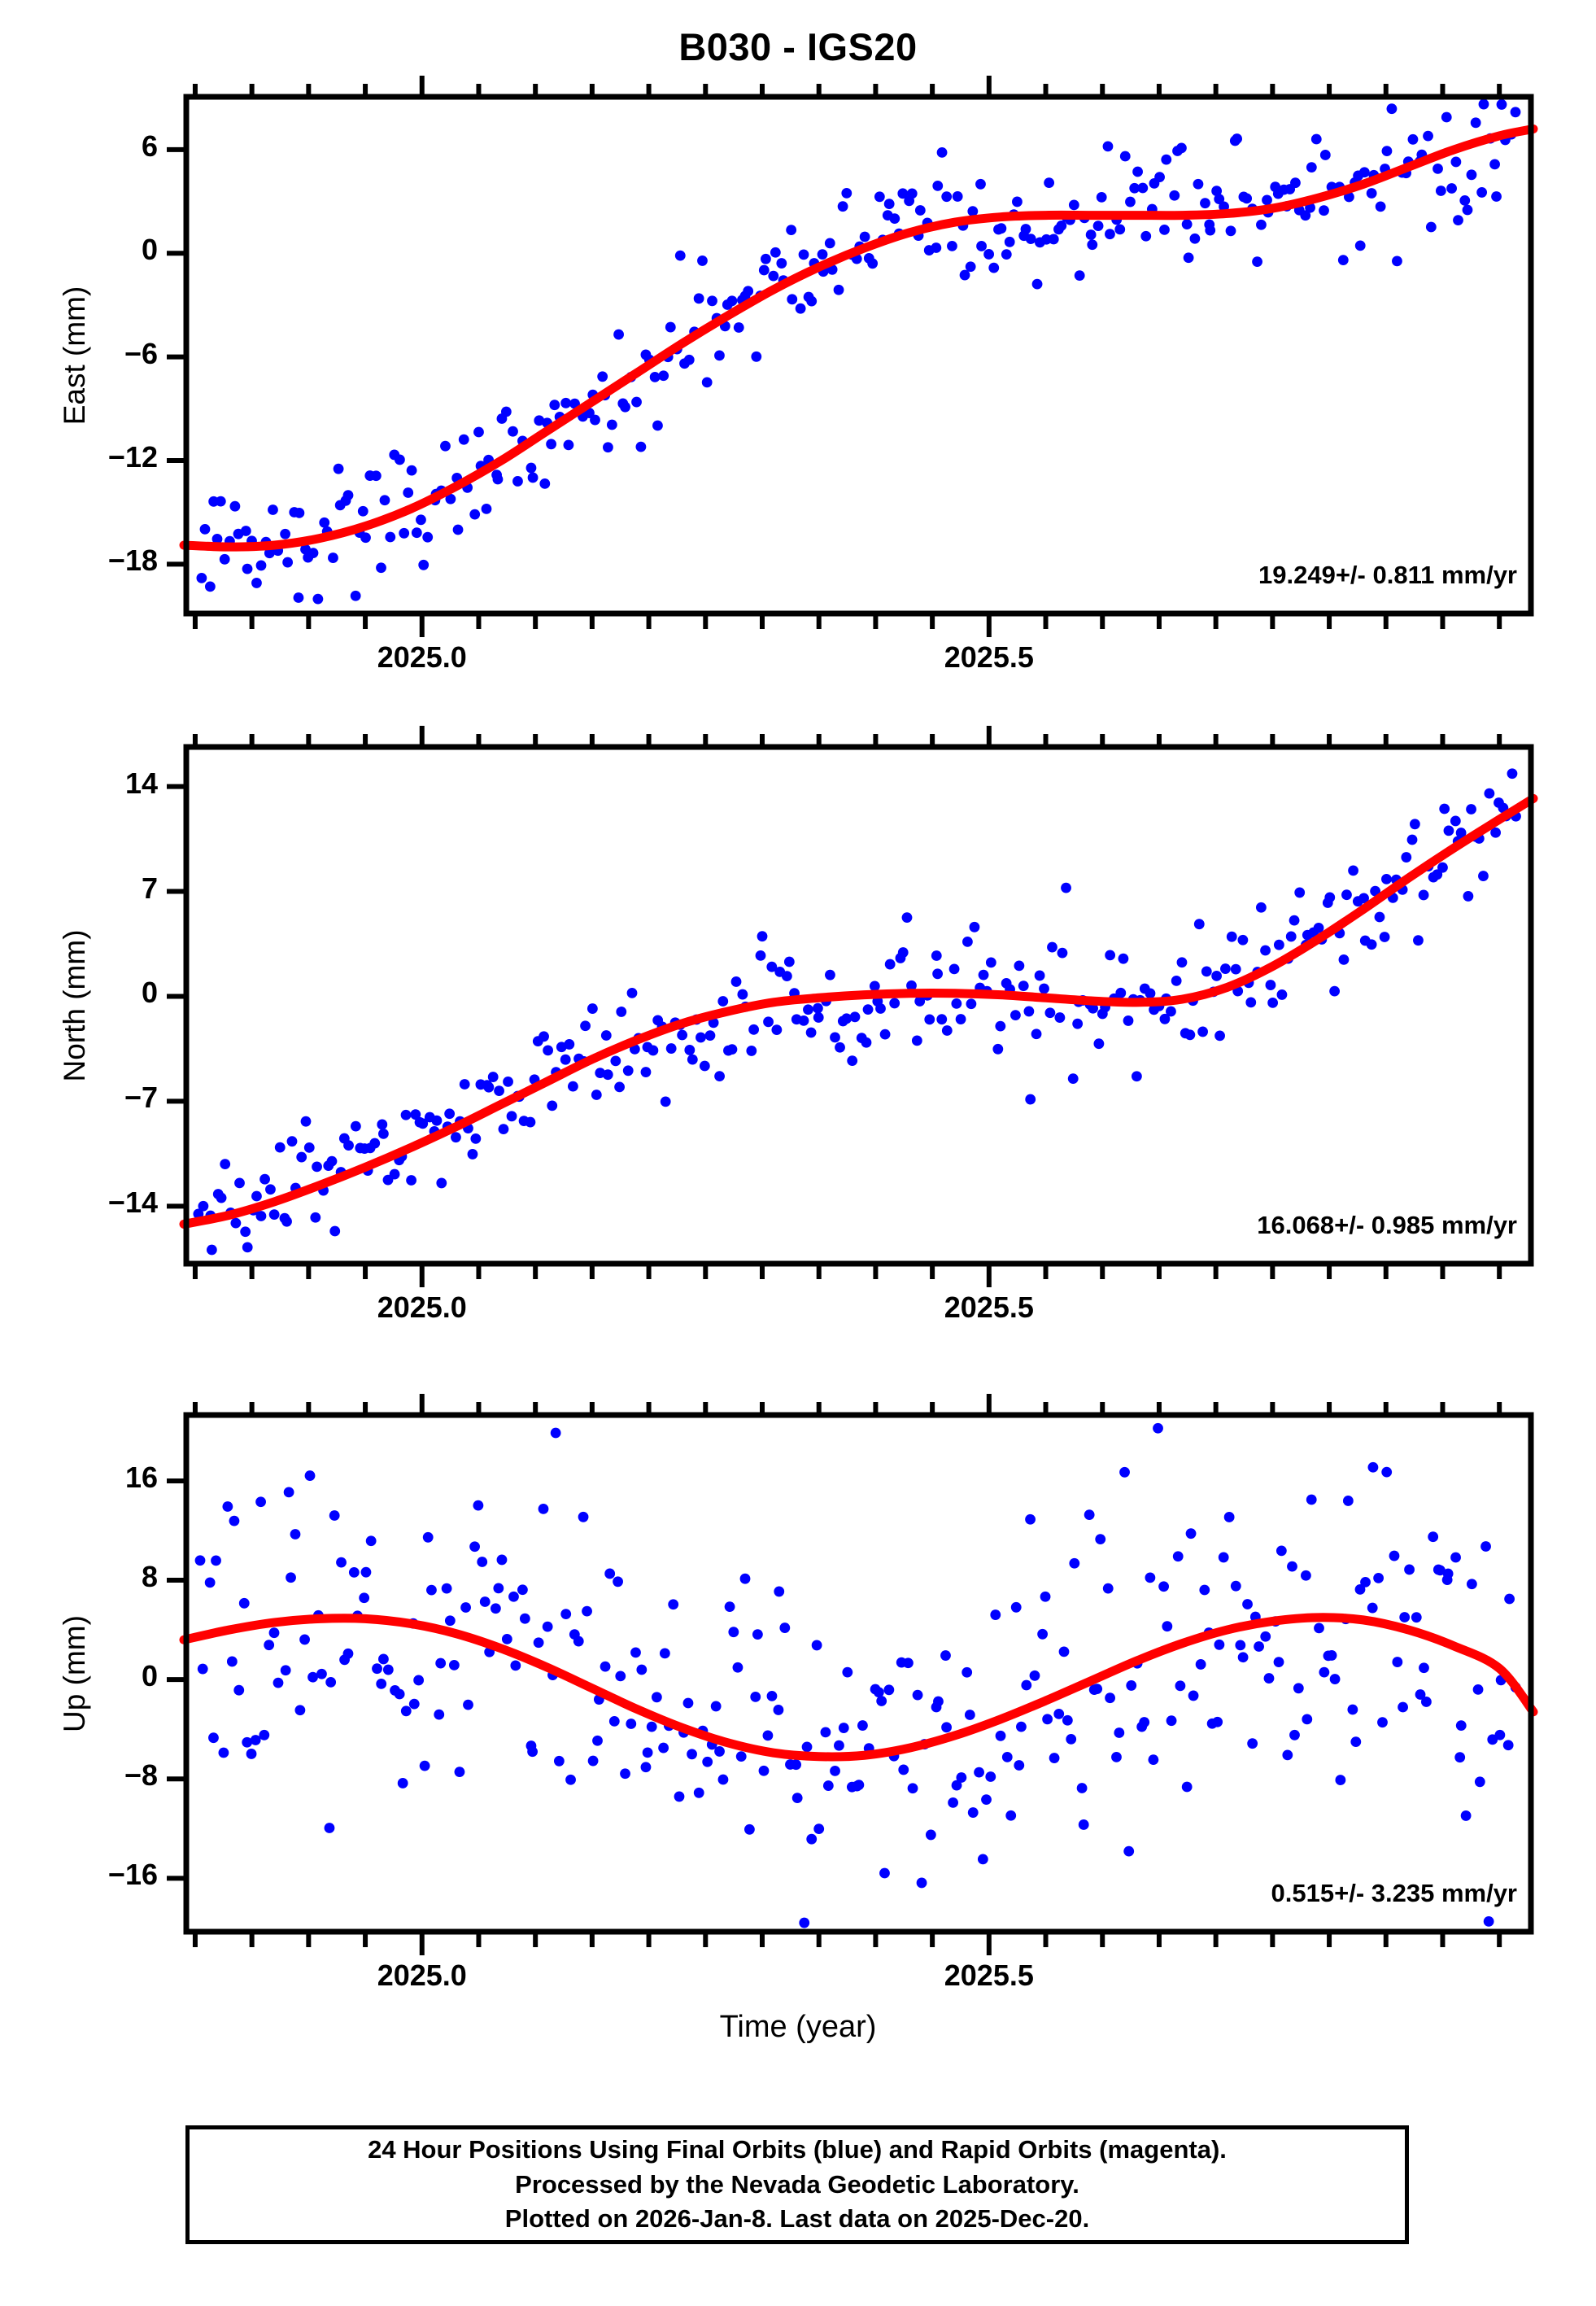 This screenshot has width=1596, height=2306. I want to click on east-panel-y-tick-label: 6, so click(149, 146).